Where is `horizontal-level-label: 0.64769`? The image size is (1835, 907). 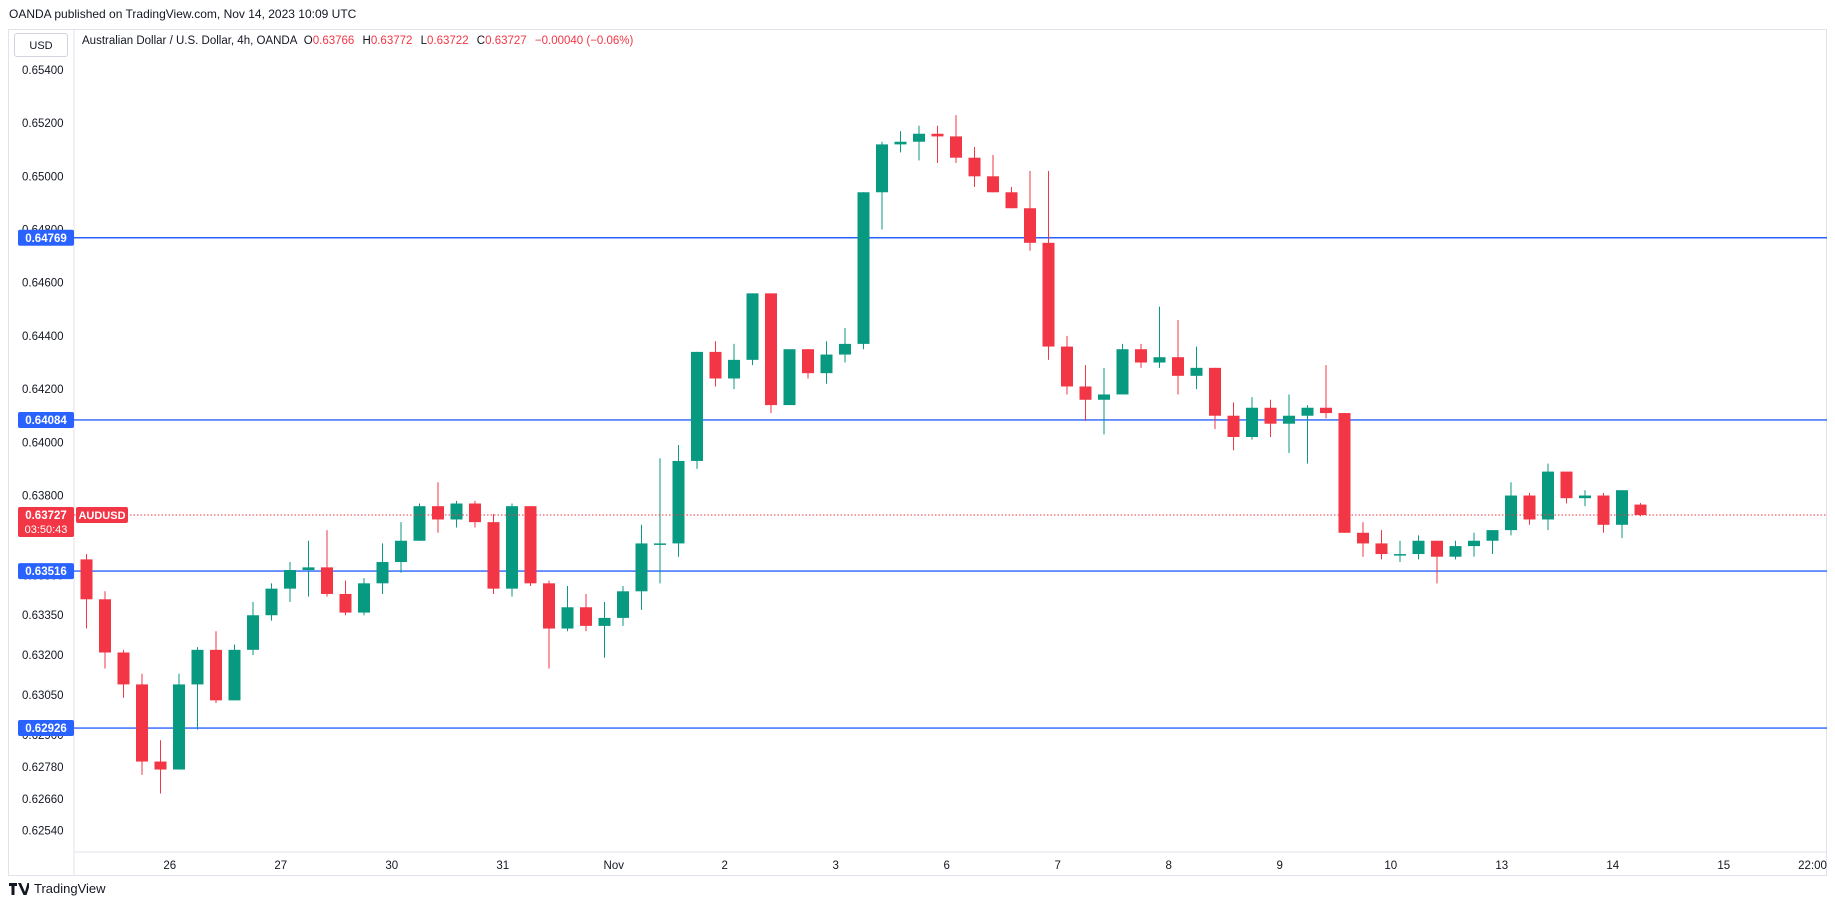 horizontal-level-label: 0.64769 is located at coordinates (46, 239).